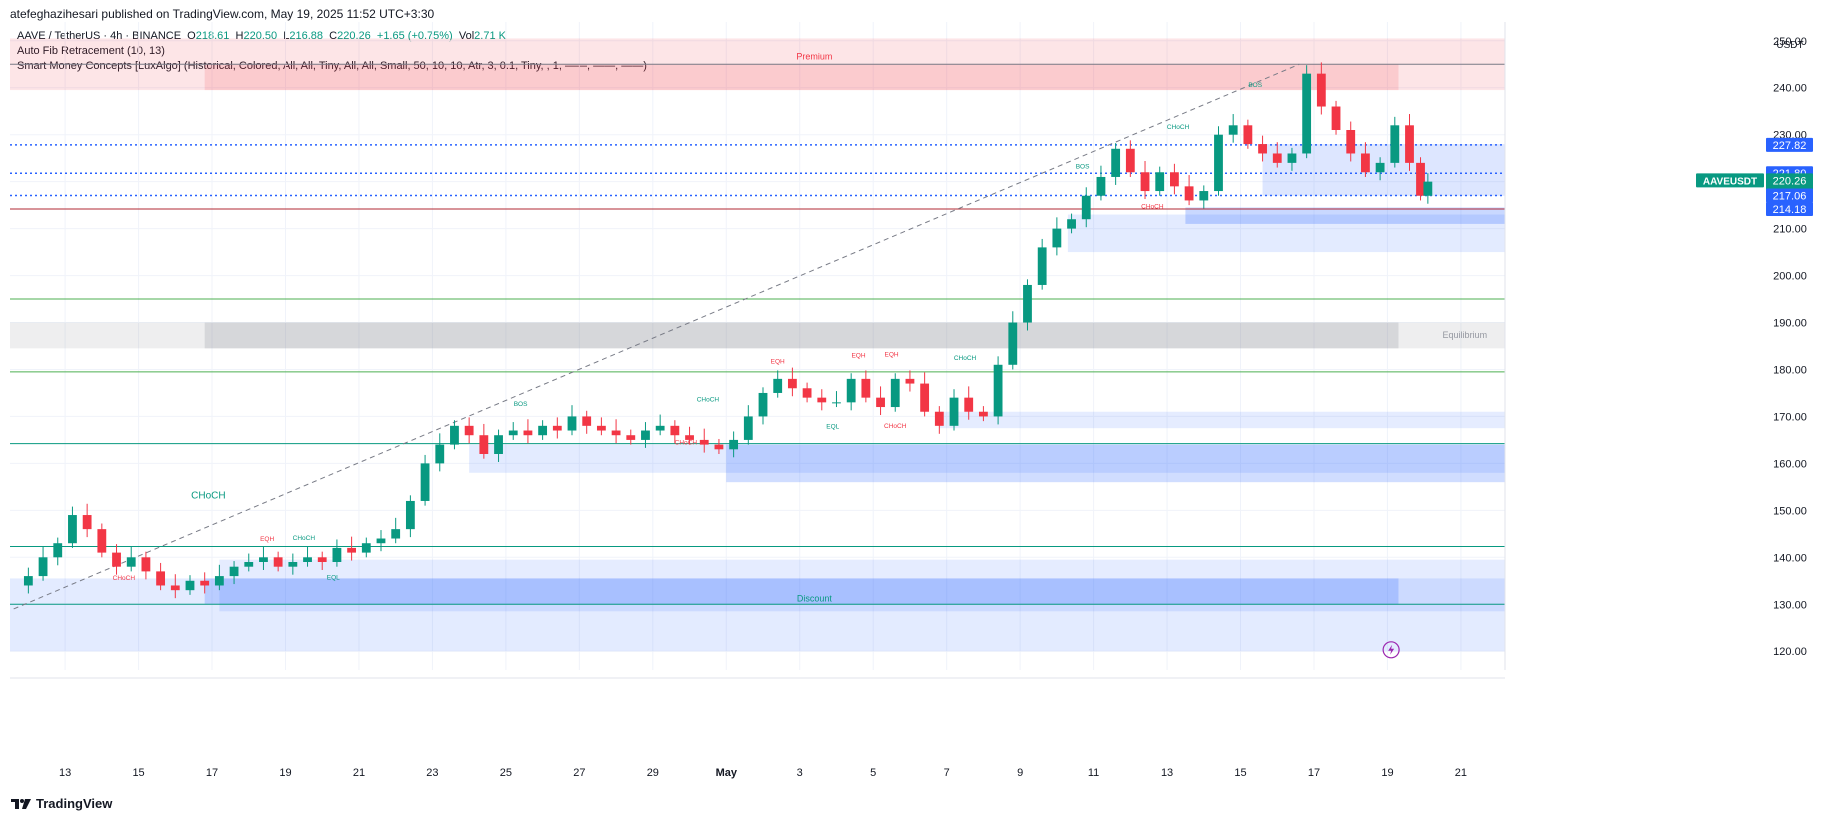 The width and height of the screenshot is (1835, 822). I want to click on symbol-name: AAVE / TetherUS · 4h · BINANCE, so click(99, 36).